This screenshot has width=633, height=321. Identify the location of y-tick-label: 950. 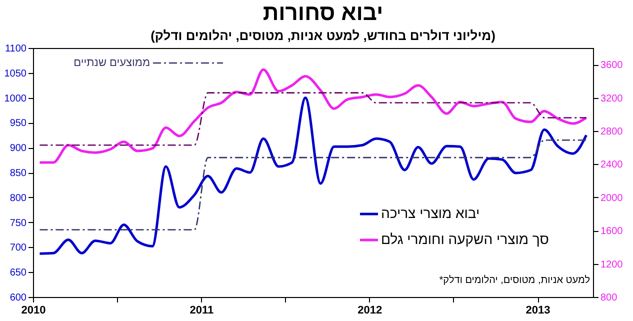
(18, 124).